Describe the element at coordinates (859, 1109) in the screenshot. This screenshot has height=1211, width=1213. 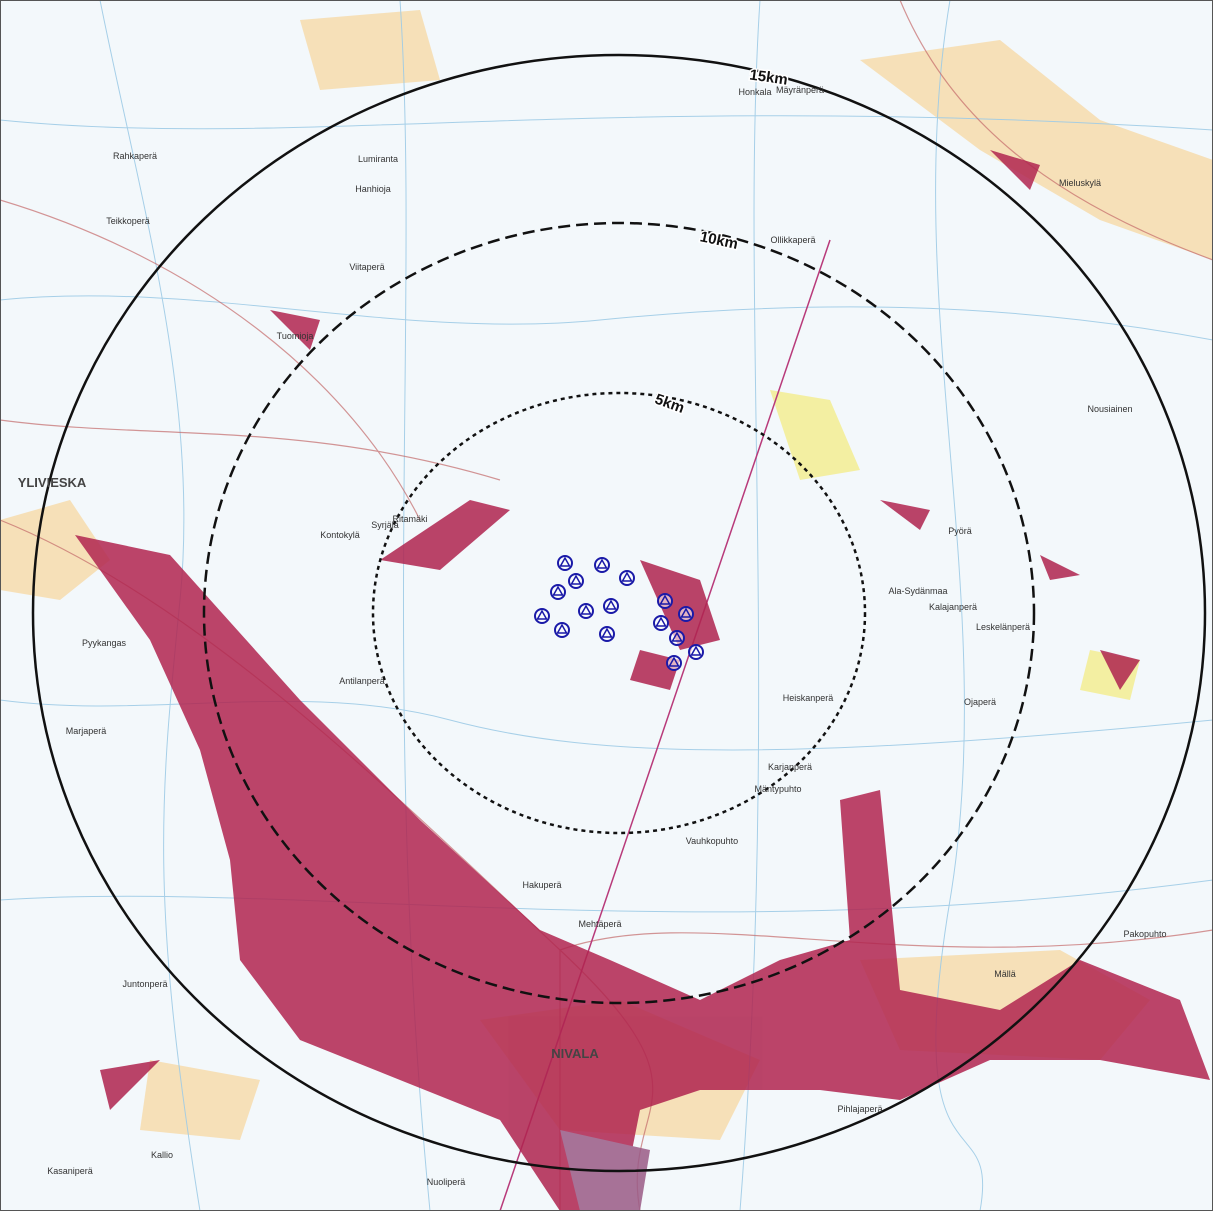
I see `place-label: Pihlajaperä` at that location.